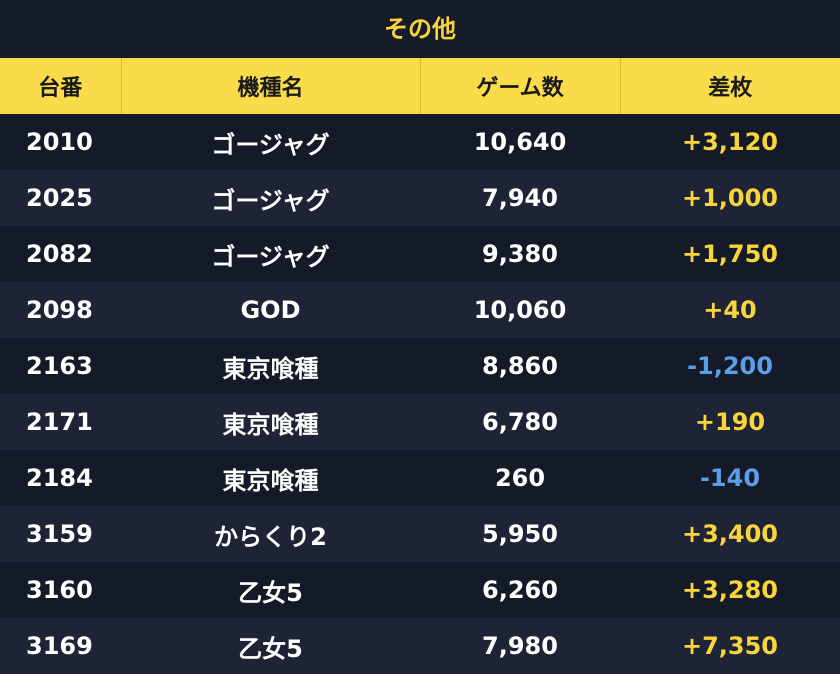 The image size is (840, 674). I want to click on game-count-cell: 10,060, so click(520, 310).